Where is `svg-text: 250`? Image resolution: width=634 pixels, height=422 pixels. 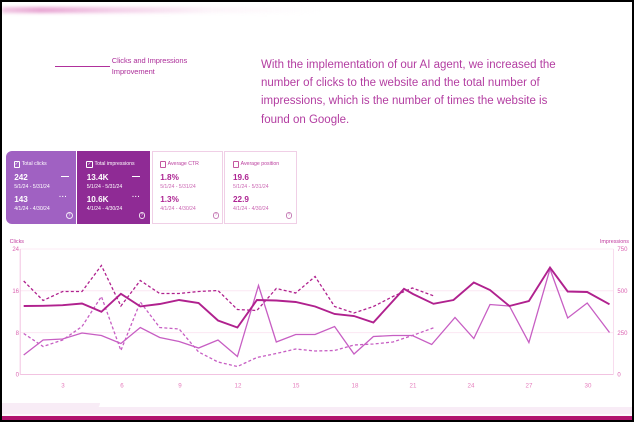 svg-text: 250 is located at coordinates (622, 334).